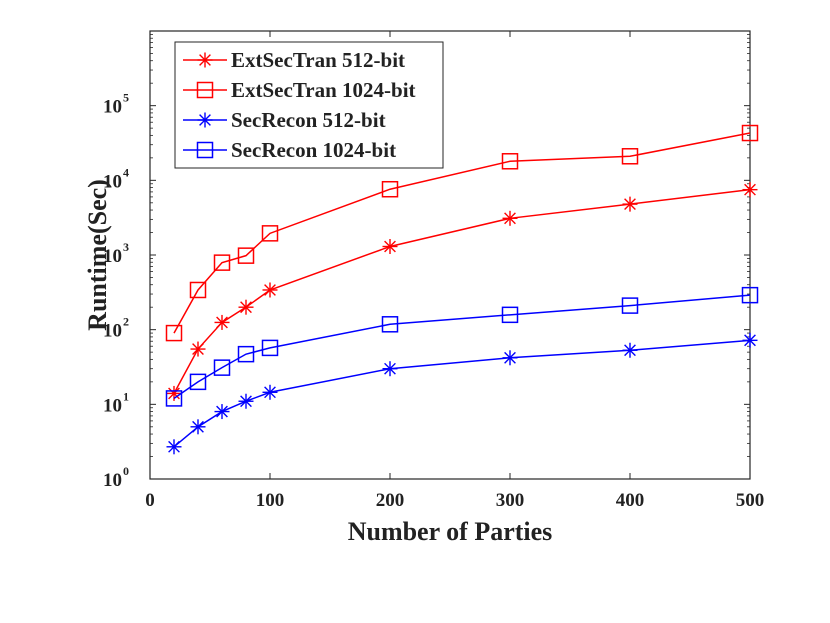  Describe the element at coordinates (126, 98) in the screenshot. I see `y-tick-exponent: 5` at that location.